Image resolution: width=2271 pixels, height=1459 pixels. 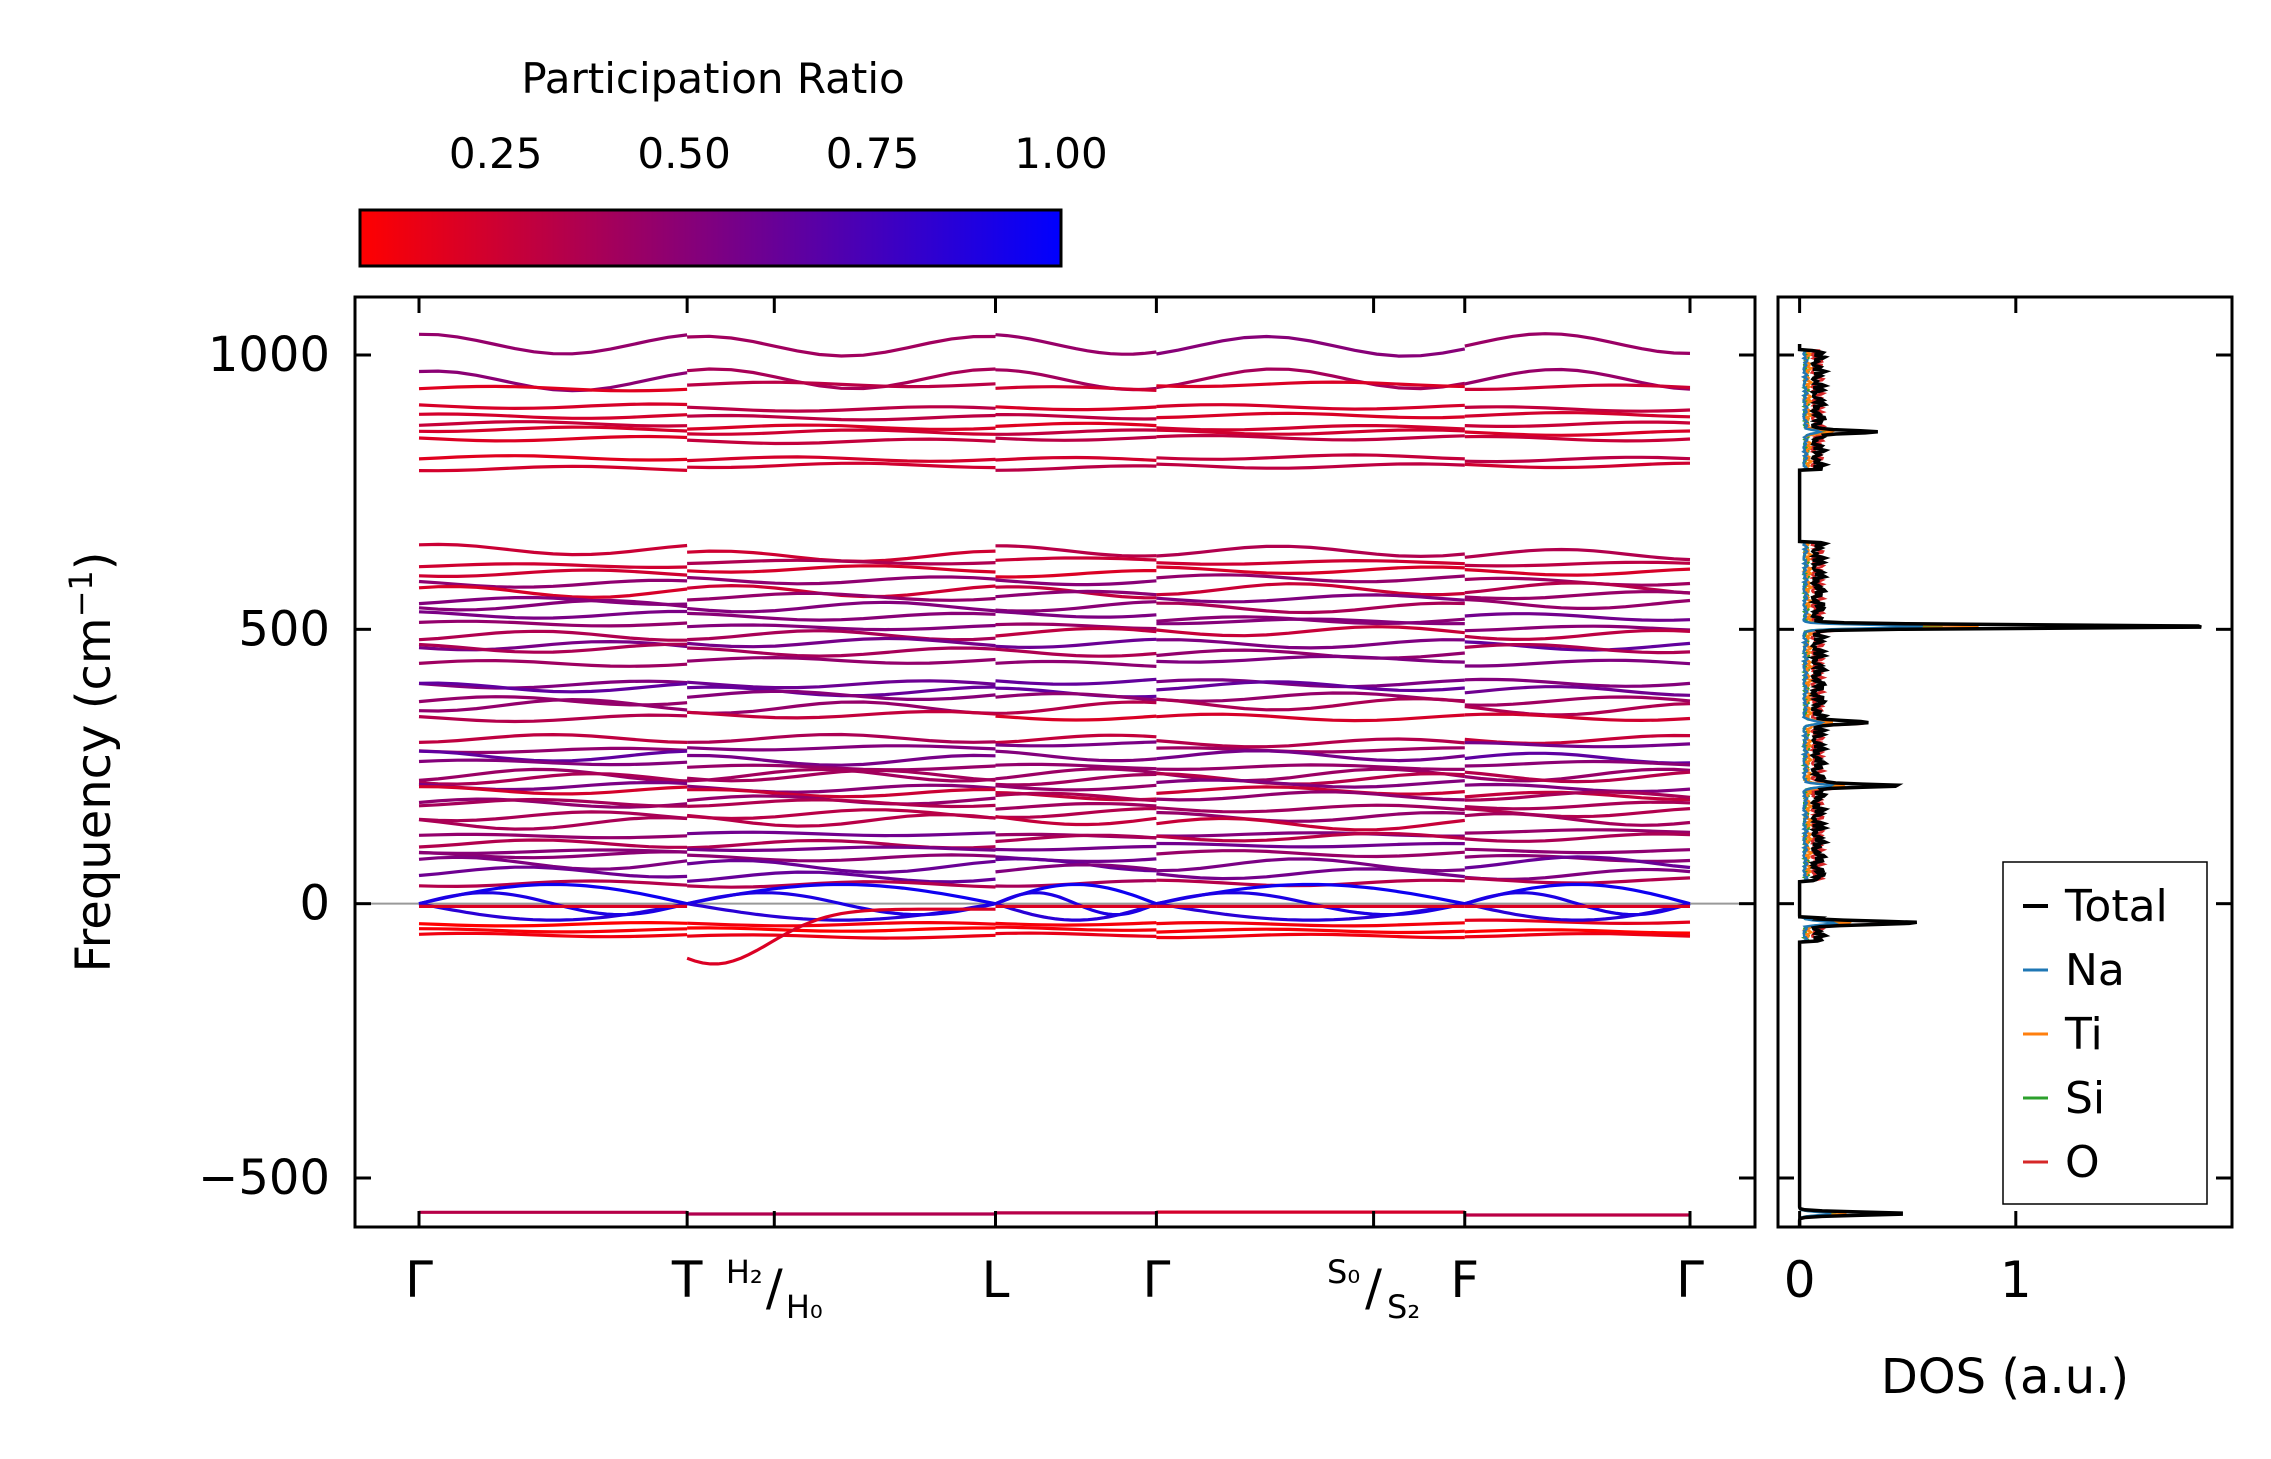 I want to click on x-tick-label-sub: S₂, so click(x=1403, y=1307).